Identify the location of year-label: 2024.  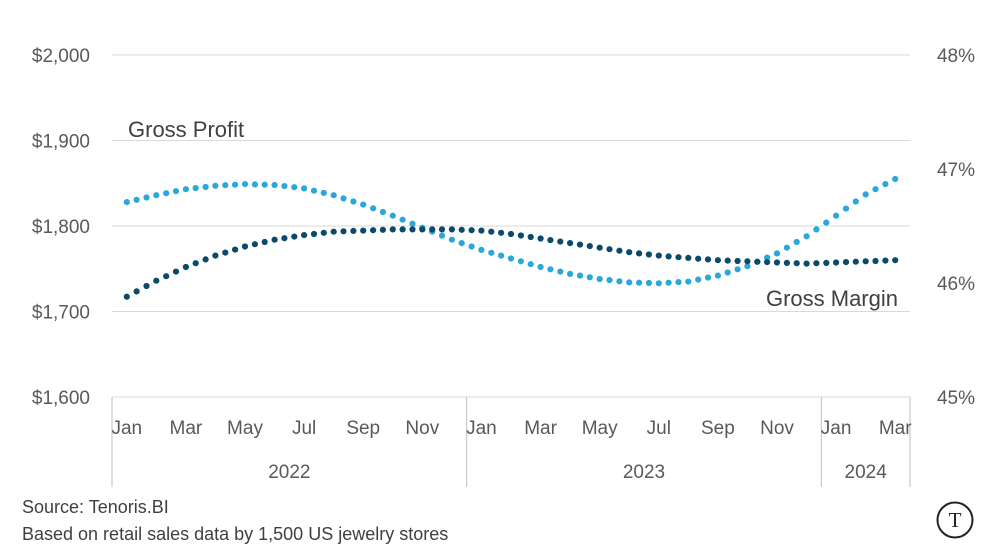
(866, 472).